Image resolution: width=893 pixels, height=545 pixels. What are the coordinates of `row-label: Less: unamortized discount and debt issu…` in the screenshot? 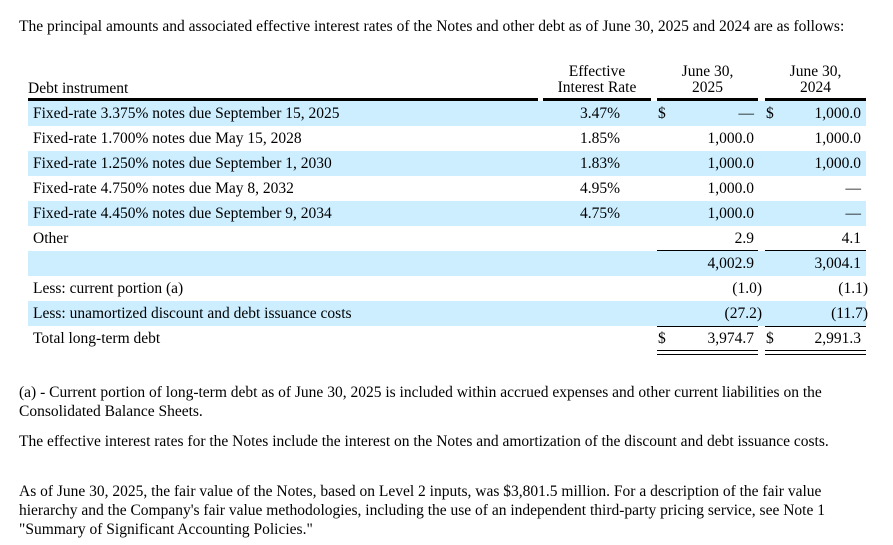 It's located at (192, 313).